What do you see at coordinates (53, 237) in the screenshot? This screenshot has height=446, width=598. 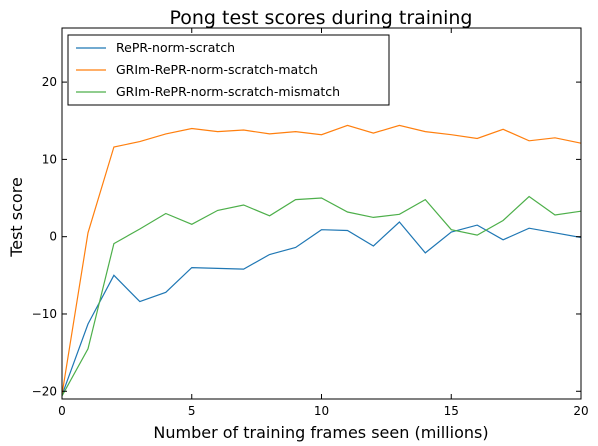 I see `y-tick-label: 0` at bounding box center [53, 237].